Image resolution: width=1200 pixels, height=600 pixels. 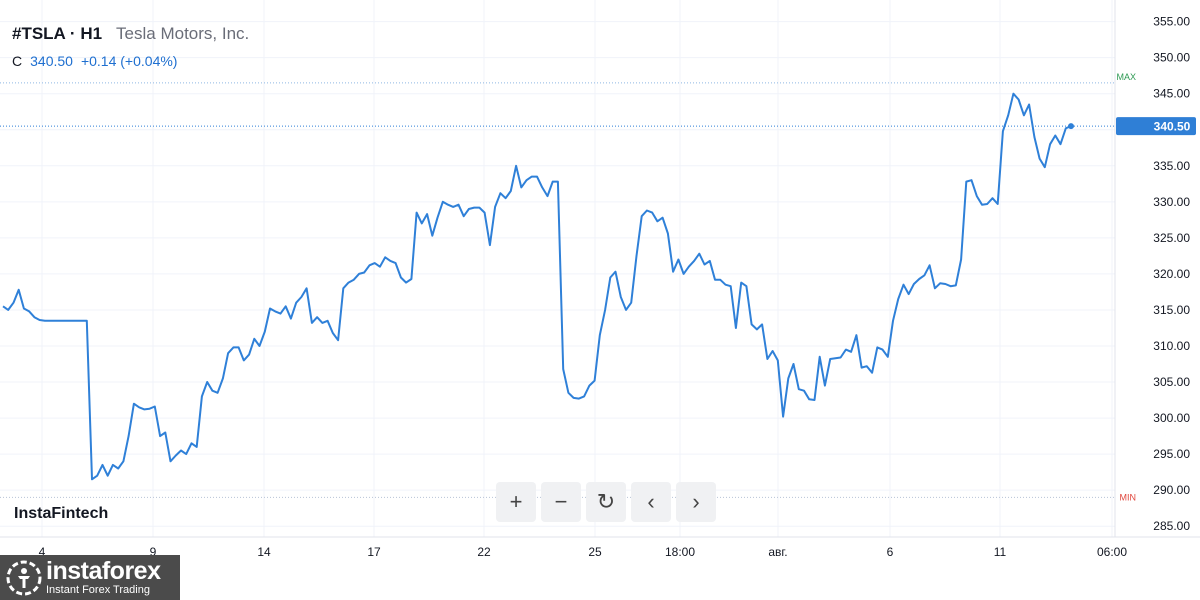 What do you see at coordinates (1128, 497) in the screenshot?
I see `min-tag: MIN` at bounding box center [1128, 497].